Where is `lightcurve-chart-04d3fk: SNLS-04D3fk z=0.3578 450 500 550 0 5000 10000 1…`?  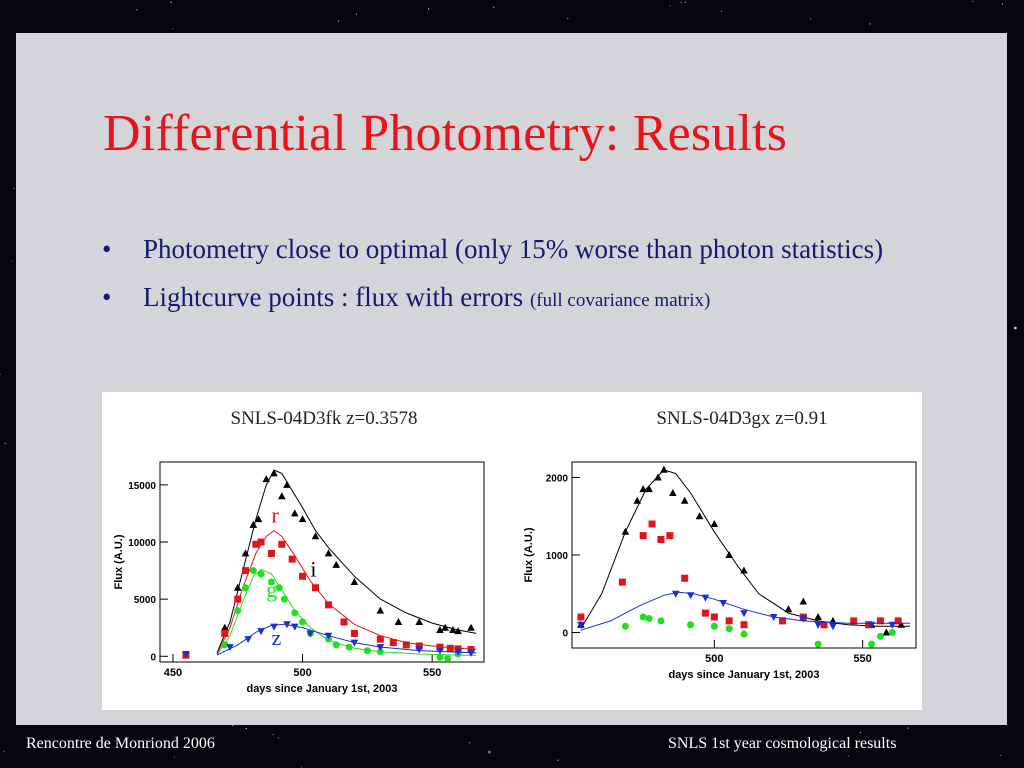
lightcurve-chart-04d3fk: SNLS-04D3fk z=0.3578 450 500 550 0 5000 10000 1… is located at coordinates (299, 551).